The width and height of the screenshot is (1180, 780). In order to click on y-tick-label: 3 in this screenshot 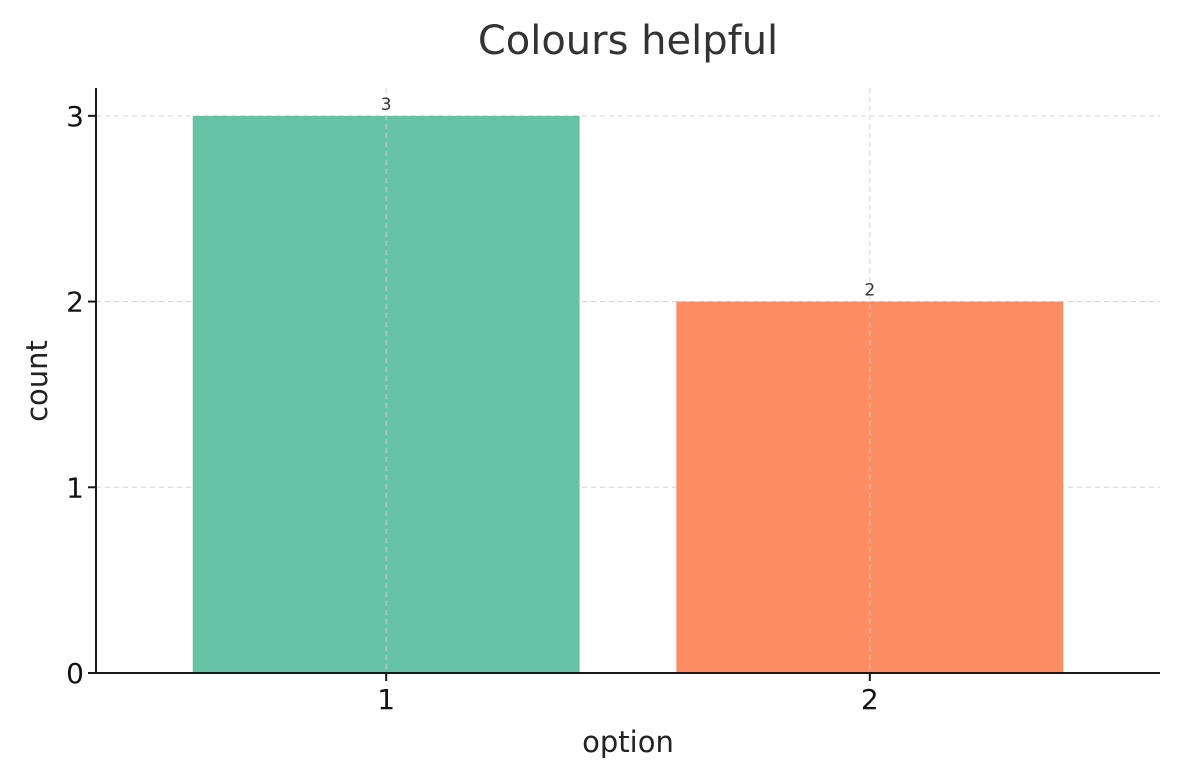, I will do `click(75, 116)`.